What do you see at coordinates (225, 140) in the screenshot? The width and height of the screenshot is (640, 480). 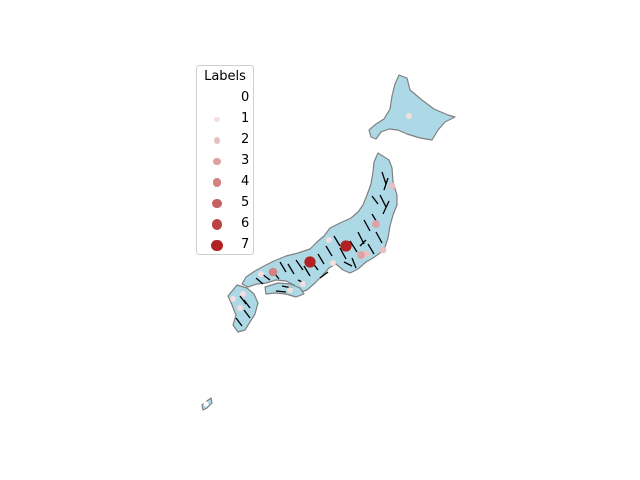 I see `legend-entry-2: 2` at bounding box center [225, 140].